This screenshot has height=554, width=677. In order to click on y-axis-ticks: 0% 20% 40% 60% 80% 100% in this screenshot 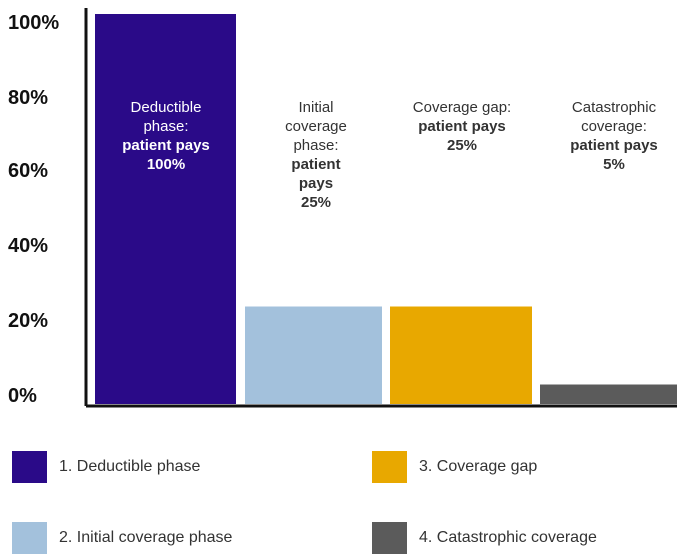, I will do `click(33, 209)`.